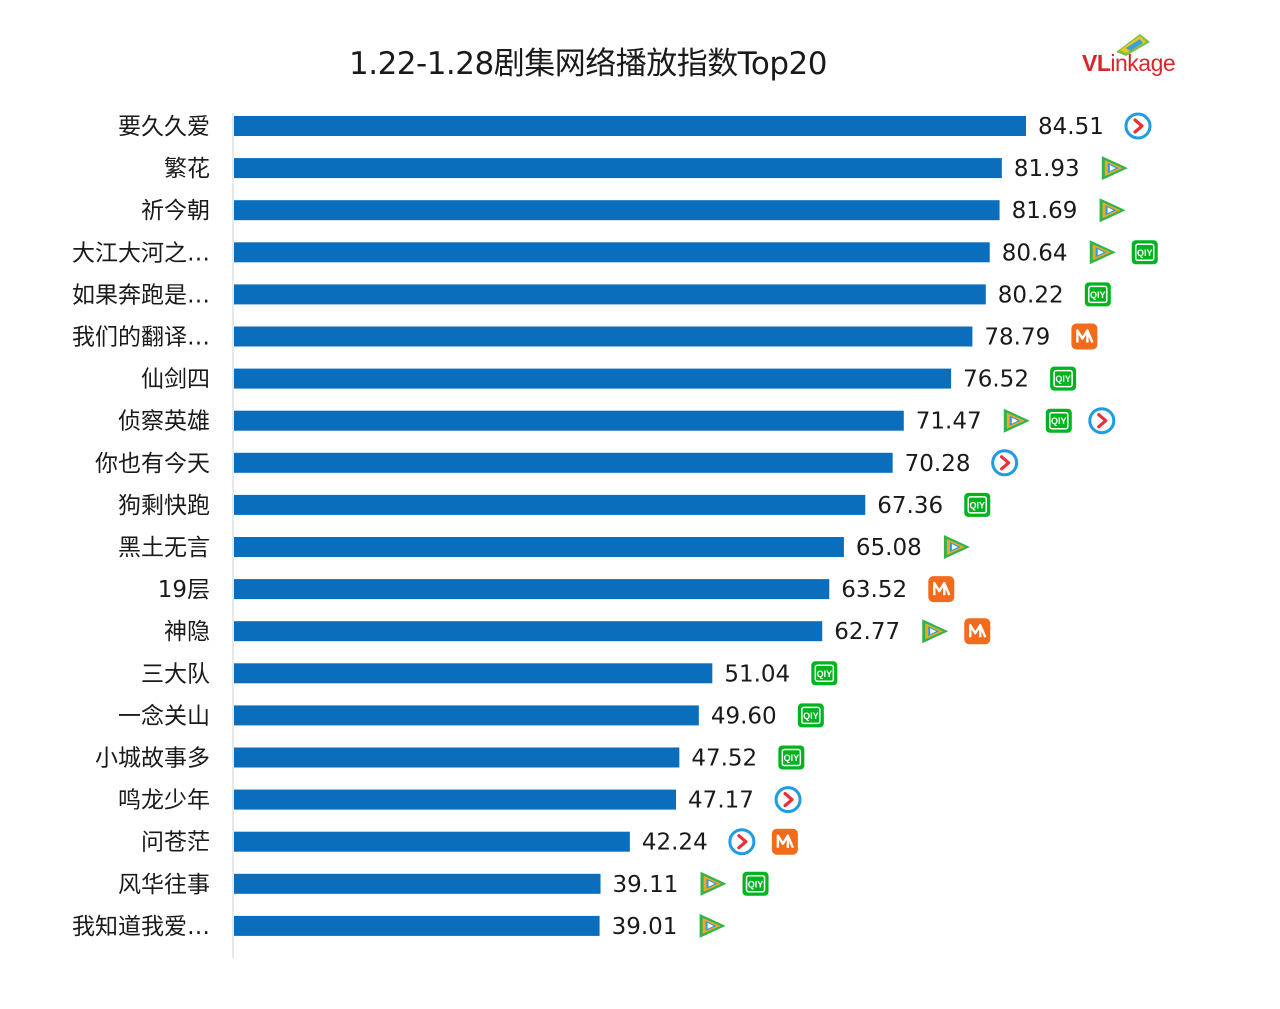  Describe the element at coordinates (164, 548) in the screenshot. I see `category-label: 黑土无言` at that location.